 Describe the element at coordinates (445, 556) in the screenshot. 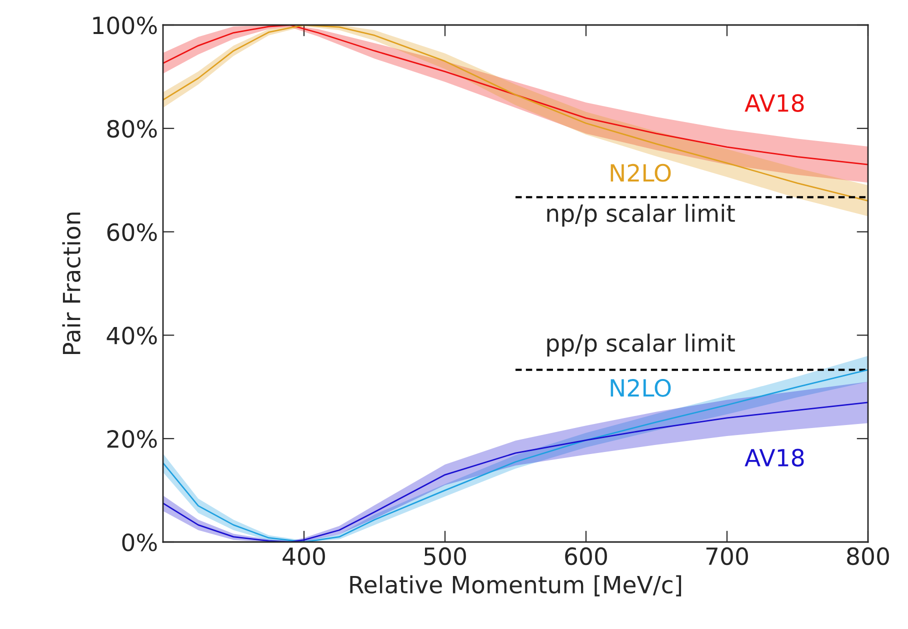

I see `x-tick-label: 500` at that location.